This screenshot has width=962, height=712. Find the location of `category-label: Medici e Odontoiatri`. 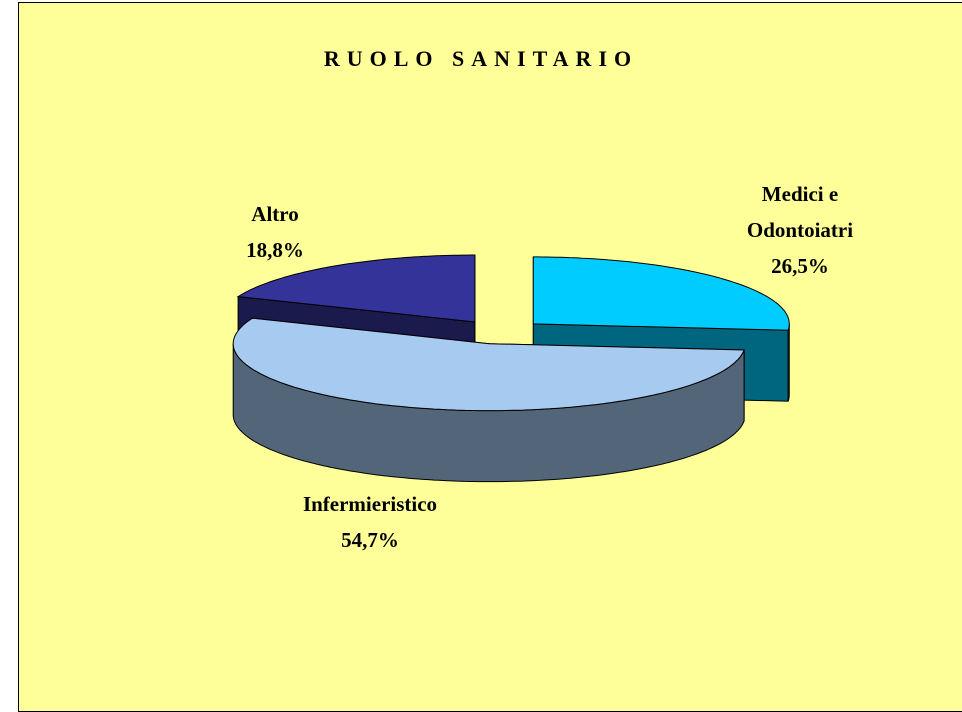

category-label: Medici e Odontoiatri is located at coordinates (800, 212).